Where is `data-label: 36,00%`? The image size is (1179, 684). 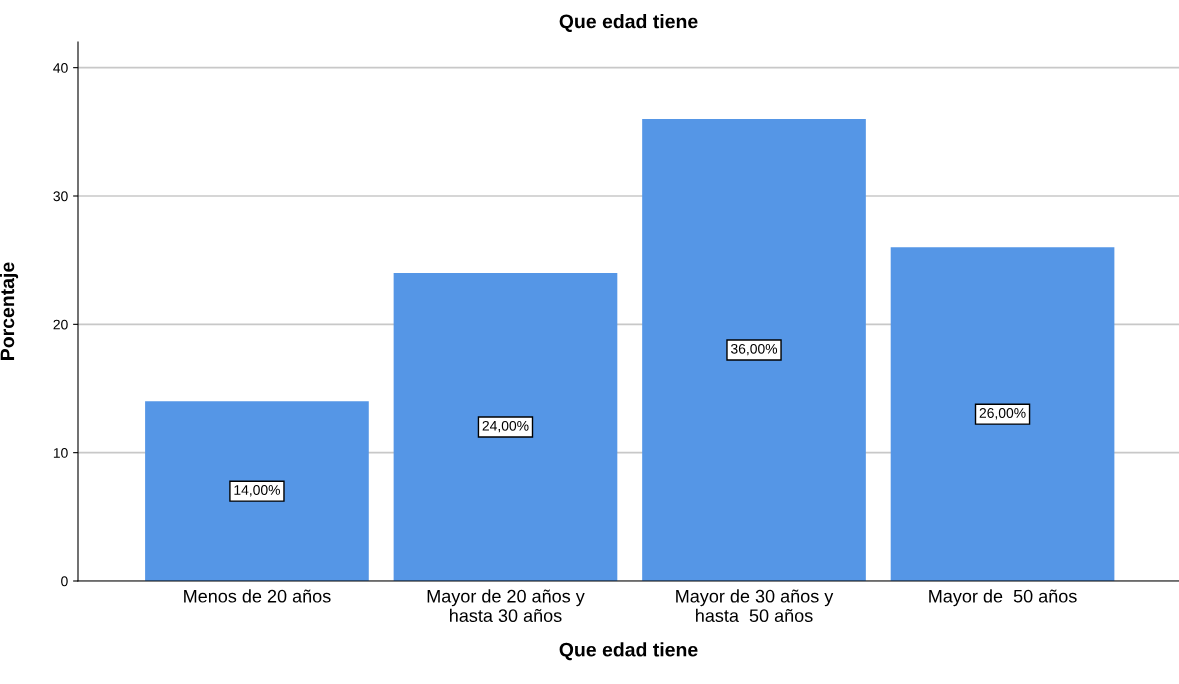 data-label: 36,00% is located at coordinates (754, 349).